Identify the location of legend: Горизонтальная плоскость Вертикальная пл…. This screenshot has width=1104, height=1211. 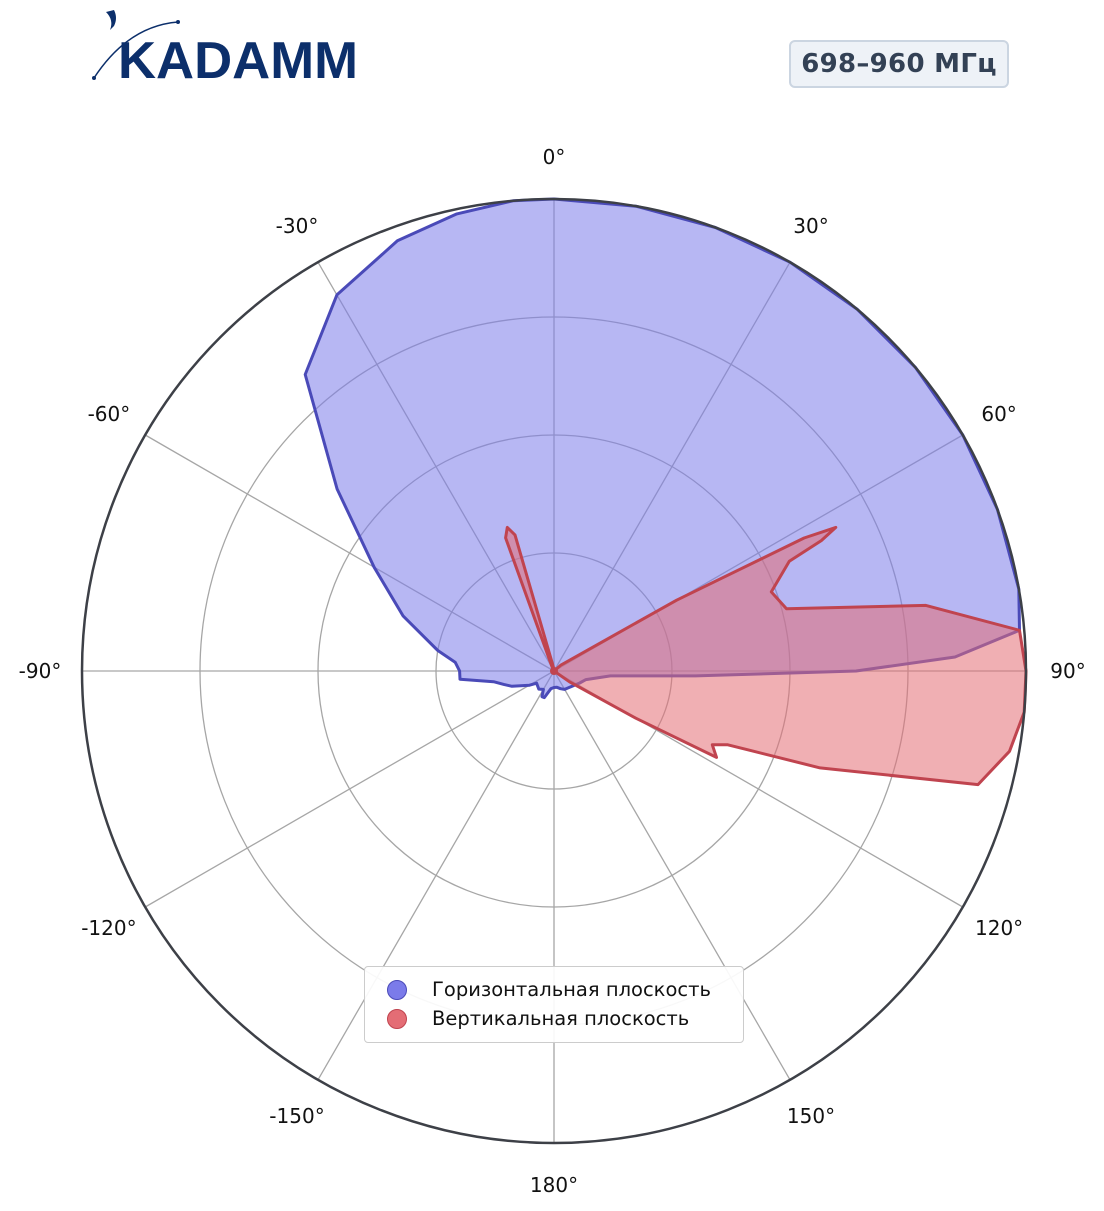
(554, 1004).